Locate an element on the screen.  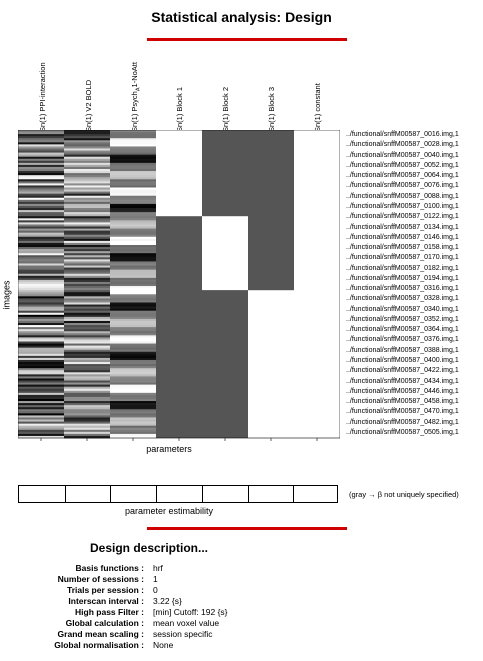
description-label: Global normalisation : is located at coordinates (99, 645).